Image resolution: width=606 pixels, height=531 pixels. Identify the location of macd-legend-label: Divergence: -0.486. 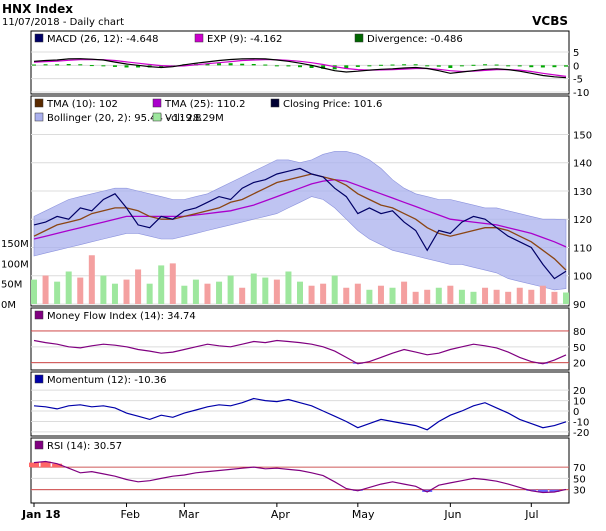
(415, 39).